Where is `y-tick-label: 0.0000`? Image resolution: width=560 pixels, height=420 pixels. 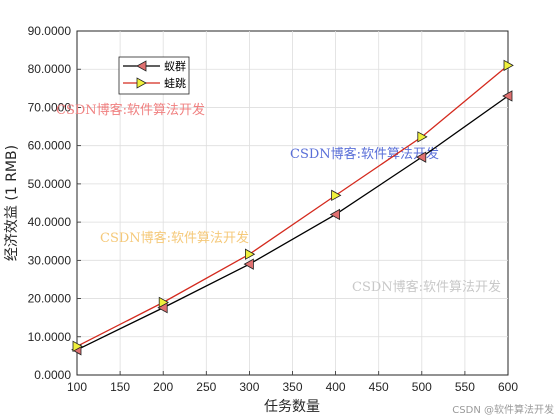 y-tick-label: 0.0000 is located at coordinates (52, 375).